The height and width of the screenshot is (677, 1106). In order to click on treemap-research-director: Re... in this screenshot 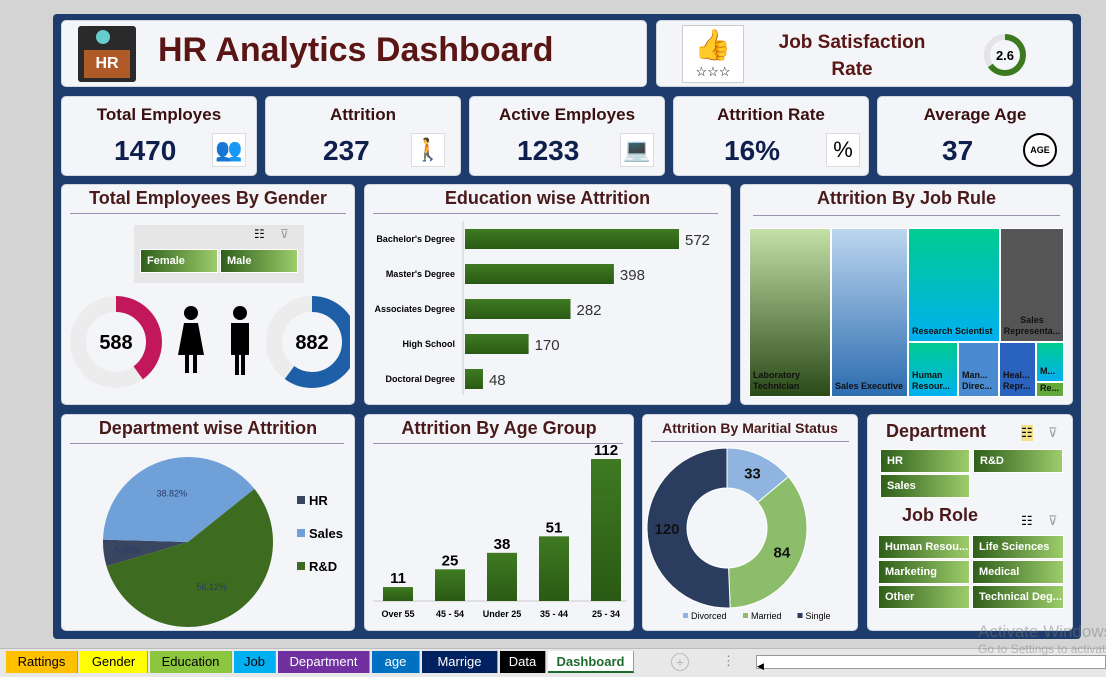, I will do `click(1050, 389)`.